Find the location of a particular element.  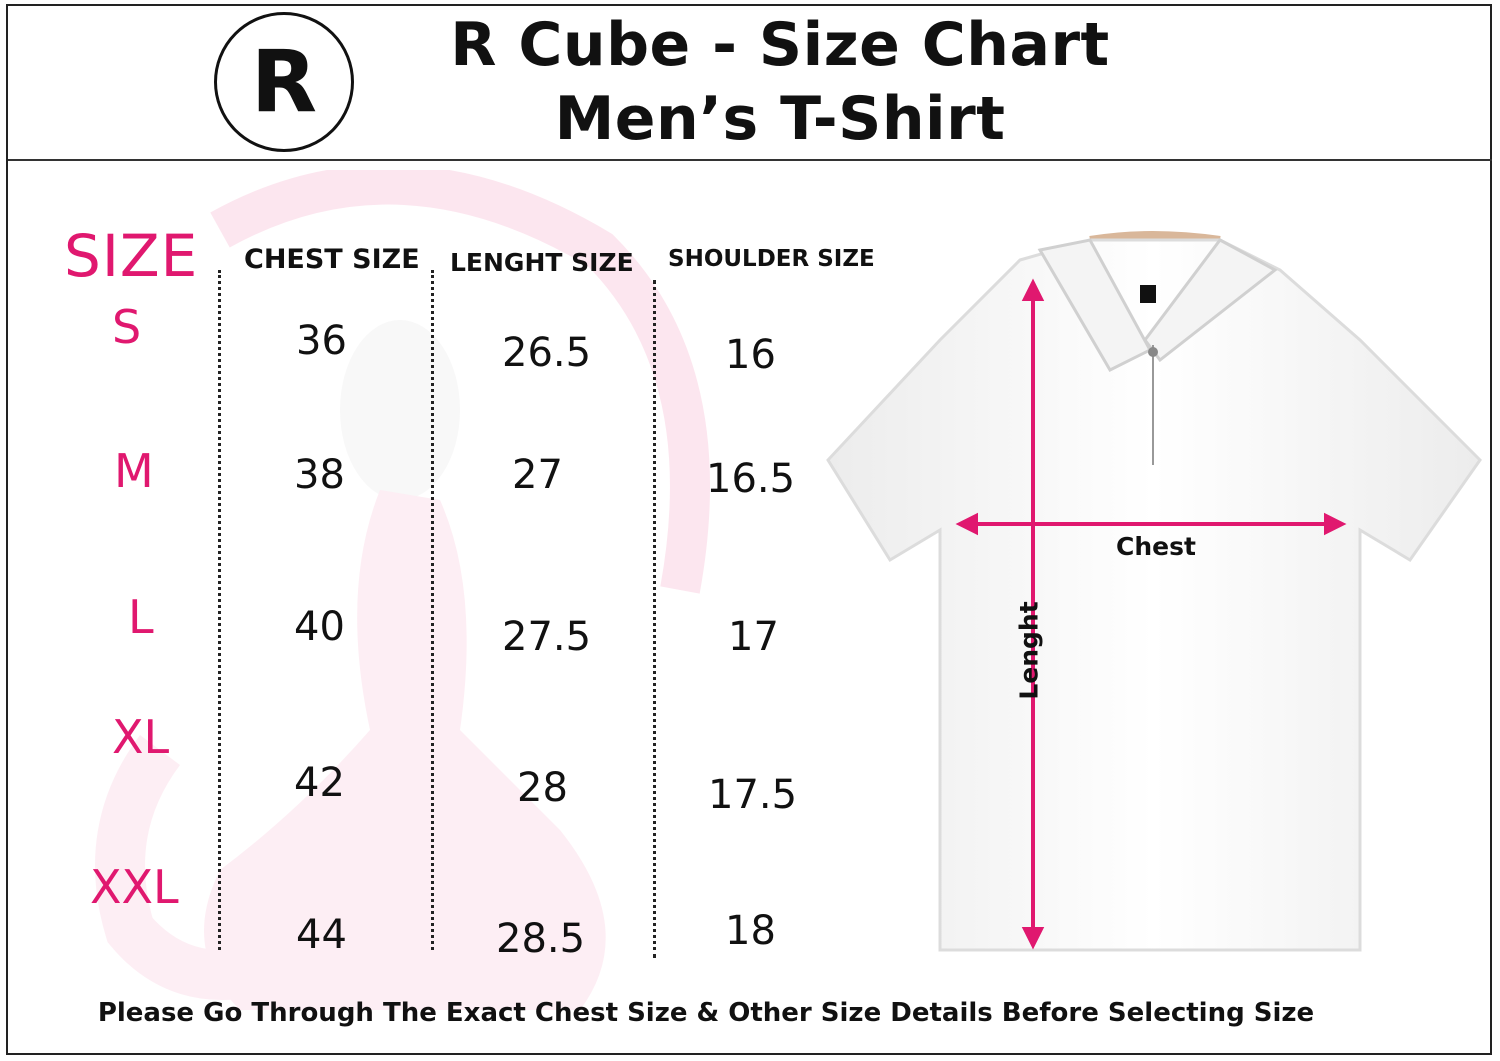

chest-value: 42 is located at coordinates (319, 783).